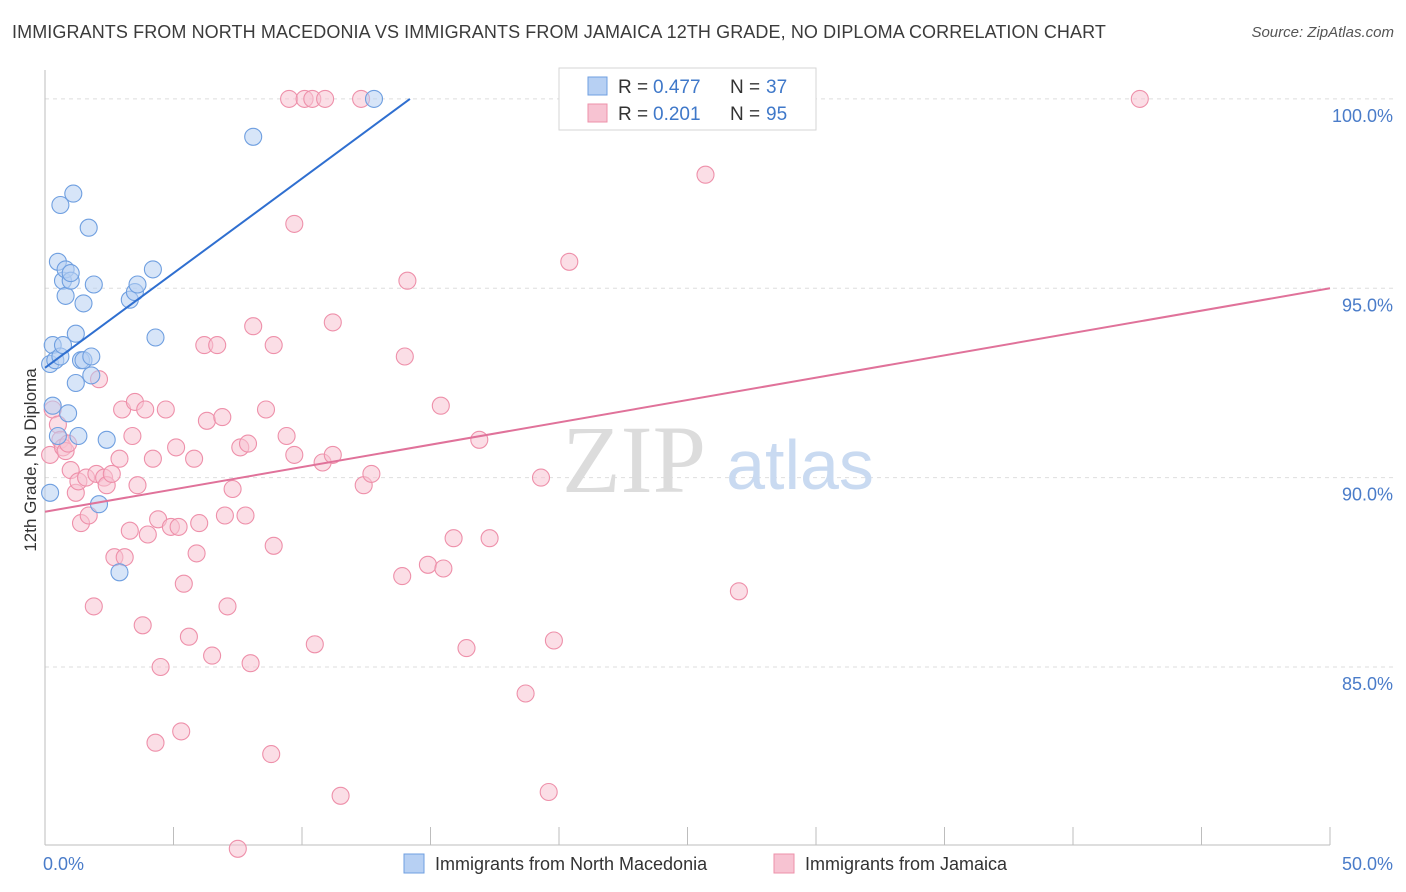 The width and height of the screenshot is (1406, 892). I want to click on legend-n-value: 37, so click(776, 87).